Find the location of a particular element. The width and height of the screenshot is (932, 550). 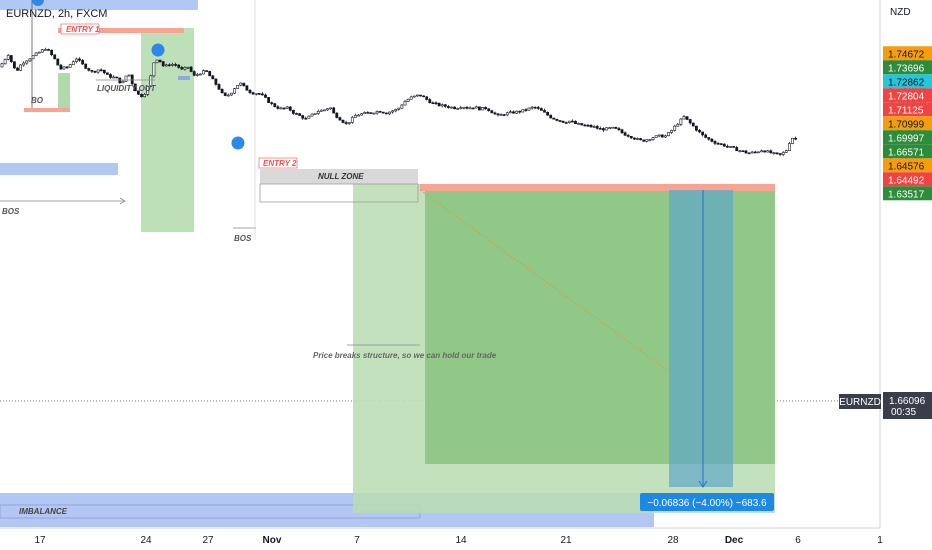

last-price: 1.66096 is located at coordinates (907, 401).